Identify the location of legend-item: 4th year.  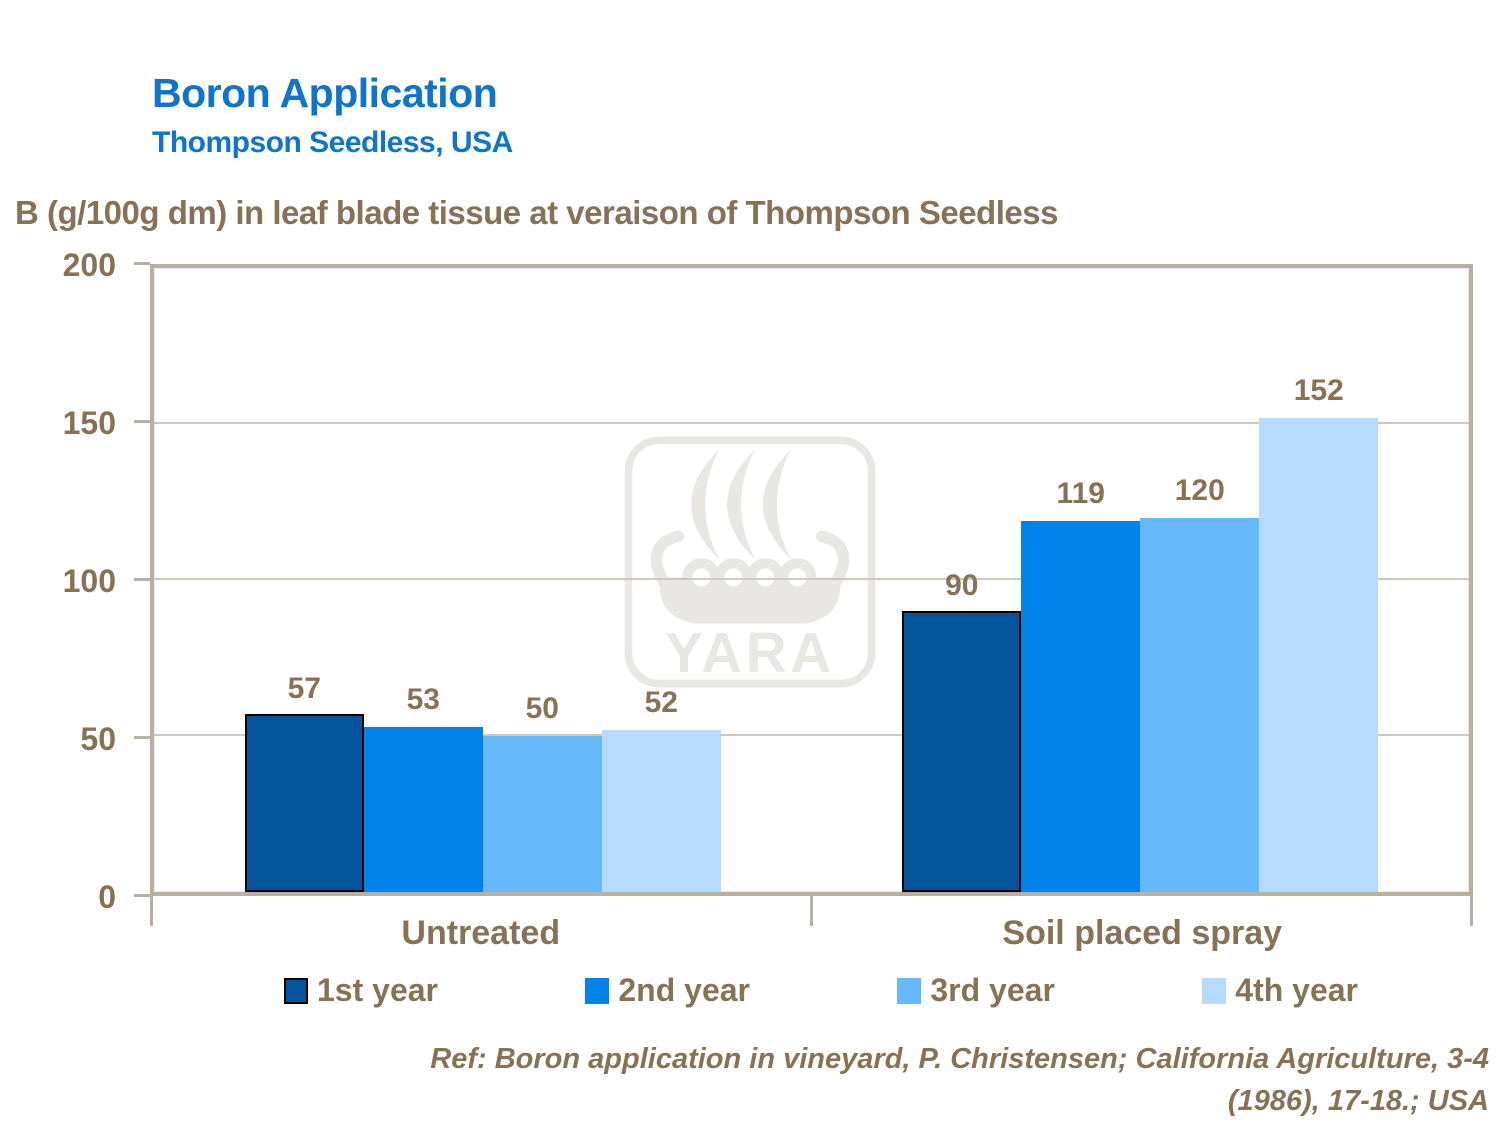
(1280, 990).